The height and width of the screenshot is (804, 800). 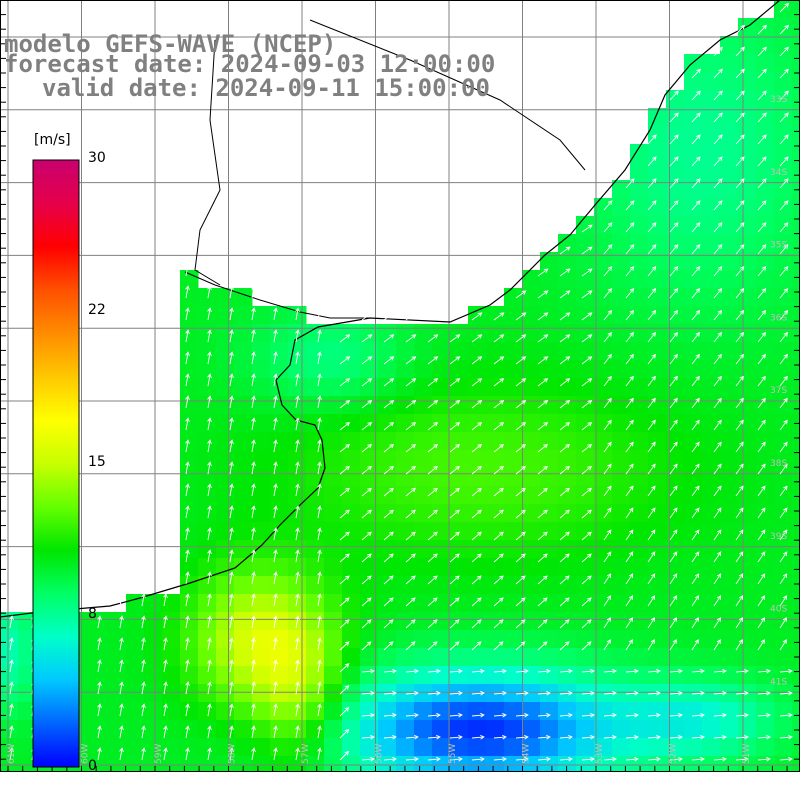 I want to click on lat-label: 37S, so click(x=778, y=391).